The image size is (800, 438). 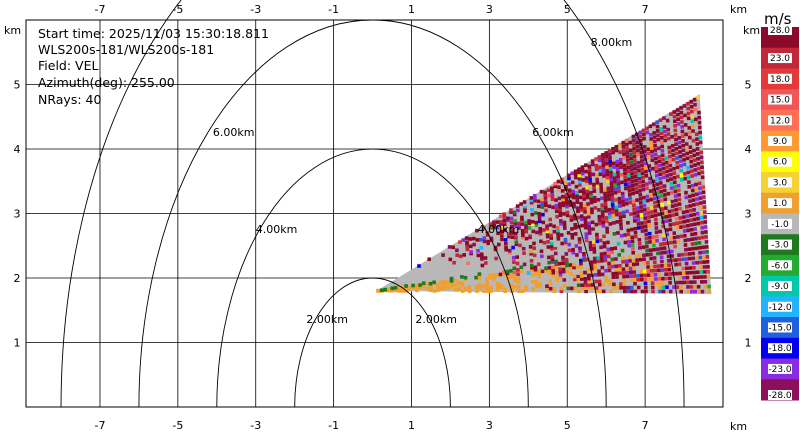 I want to click on y-unit-right: km, so click(x=751, y=30).